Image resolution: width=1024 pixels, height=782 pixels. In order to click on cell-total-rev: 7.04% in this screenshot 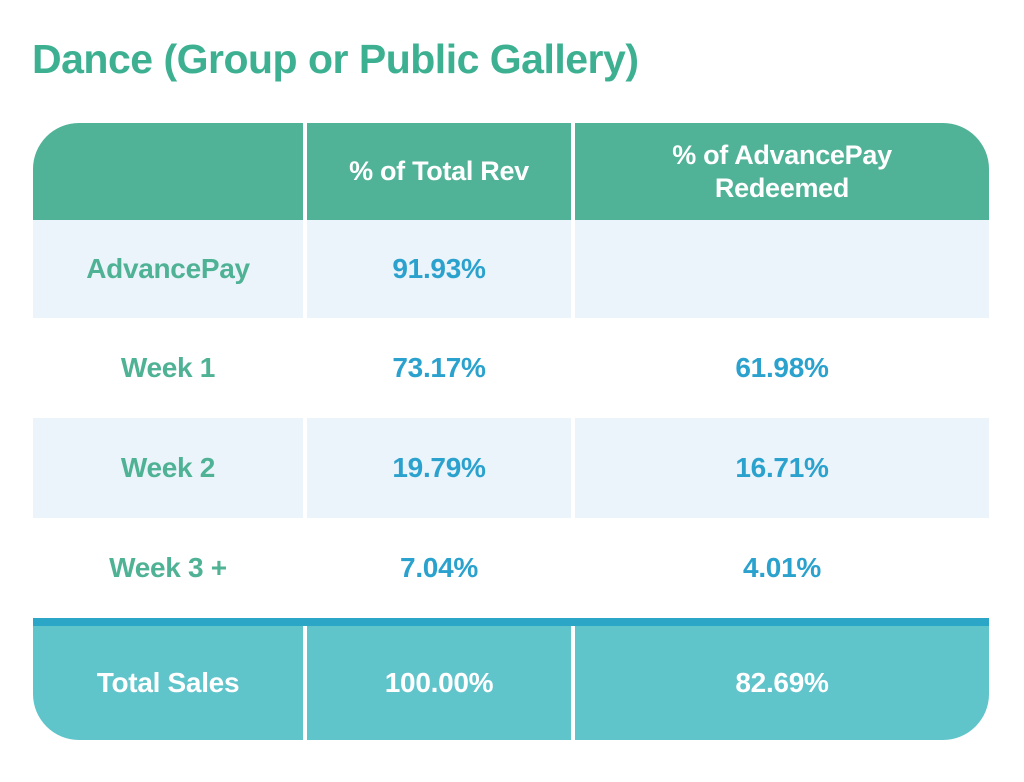, I will do `click(437, 568)`.